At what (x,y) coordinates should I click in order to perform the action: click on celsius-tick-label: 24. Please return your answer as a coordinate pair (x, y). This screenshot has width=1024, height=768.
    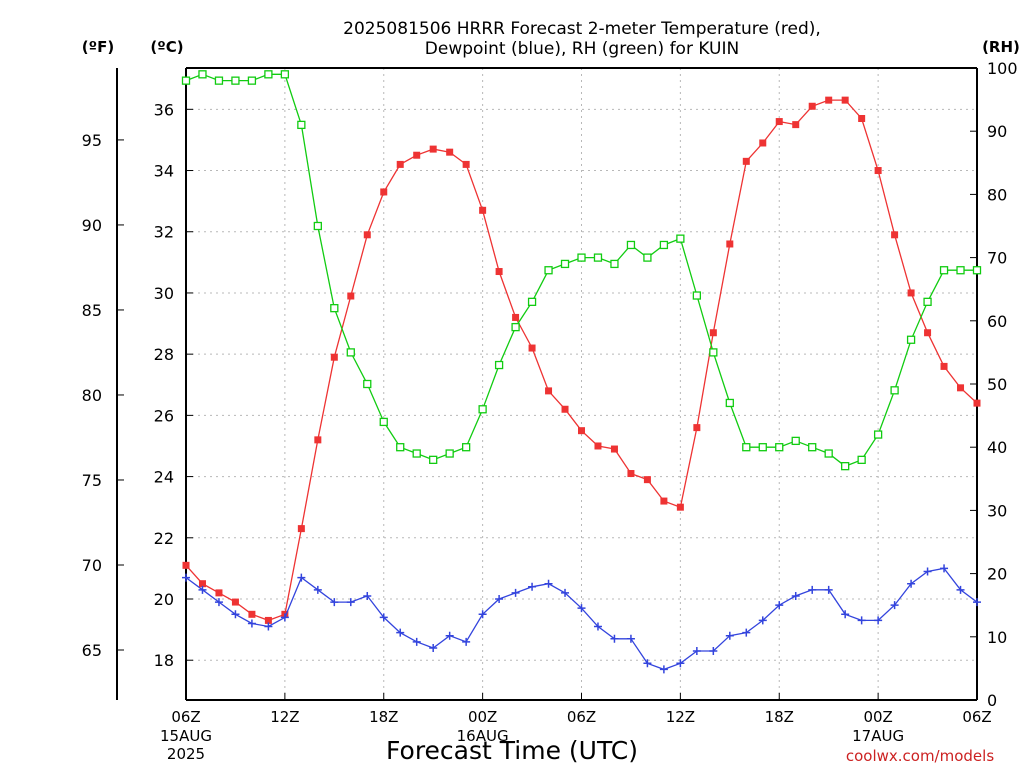
    Looking at the image, I should click on (164, 477).